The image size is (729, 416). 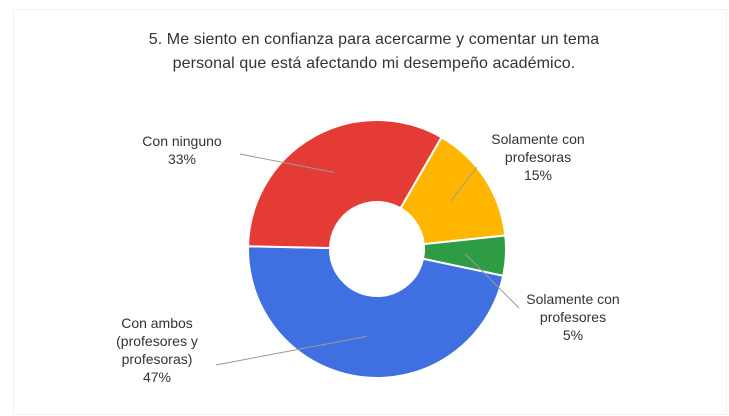 What do you see at coordinates (538, 175) in the screenshot?
I see `slice-label-0-line-2: 15%` at bounding box center [538, 175].